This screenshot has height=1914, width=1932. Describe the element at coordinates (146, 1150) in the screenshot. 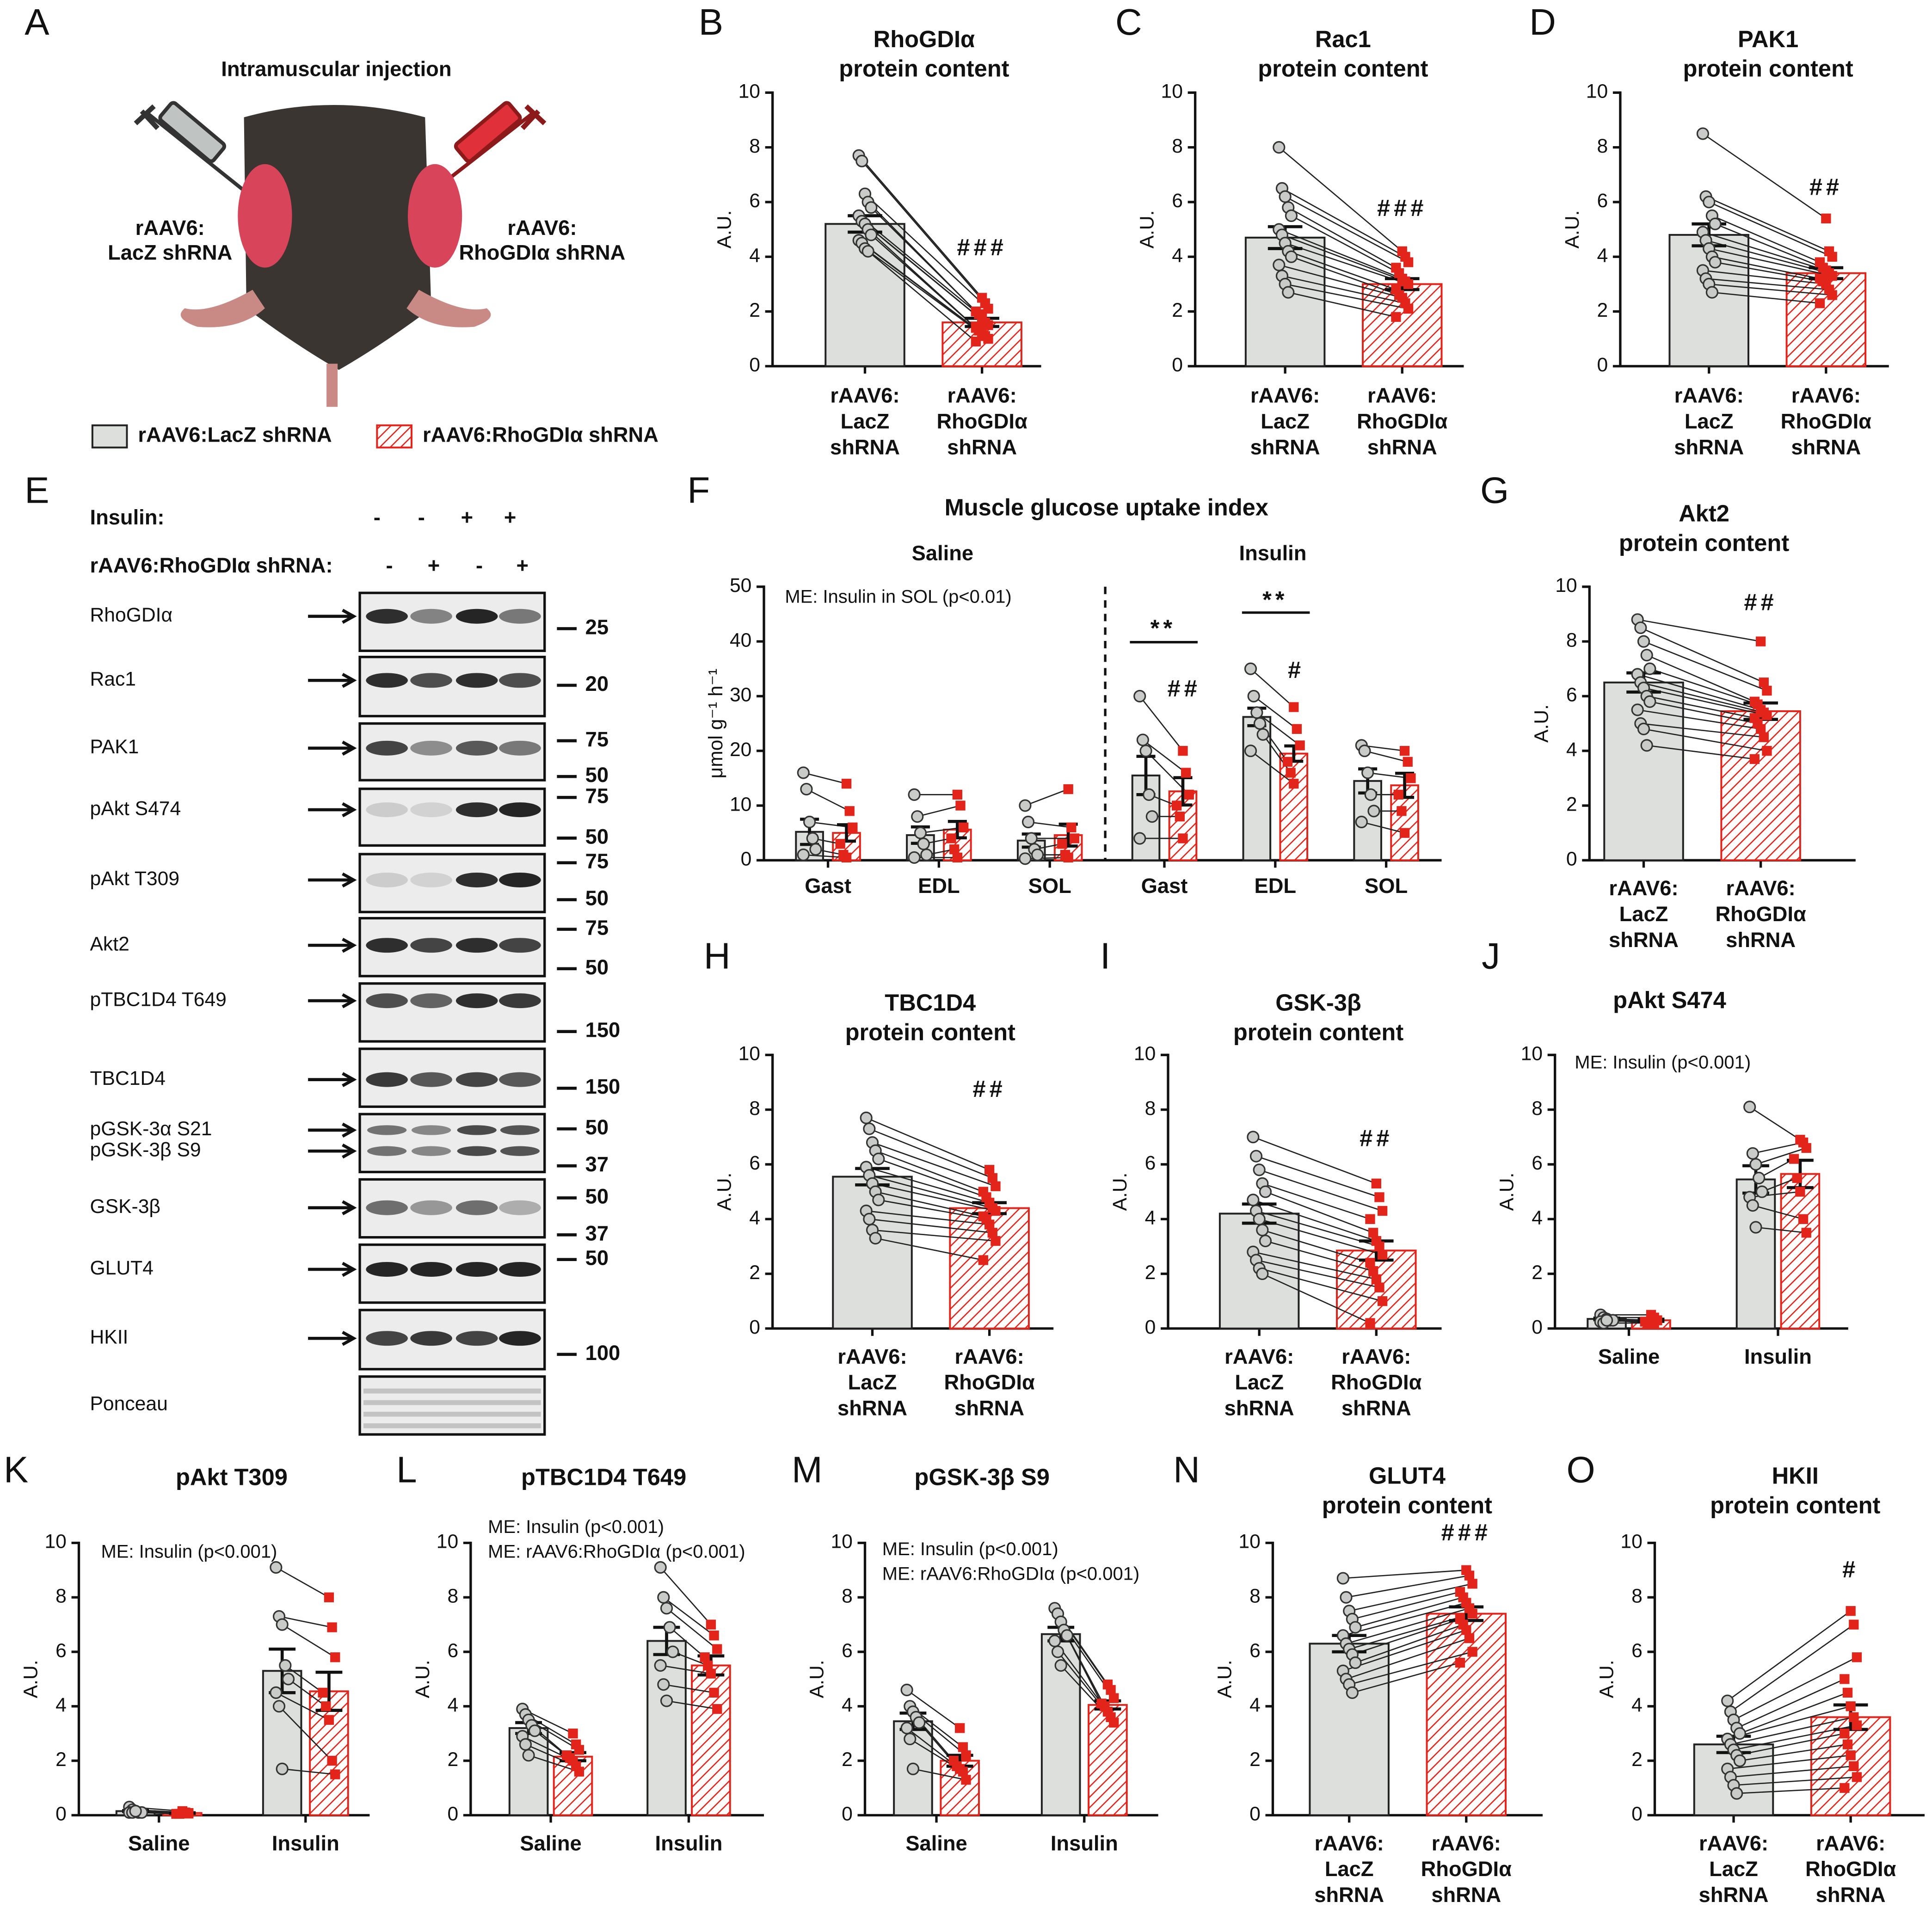

I see `blot-label: pGSK-3β S9` at that location.